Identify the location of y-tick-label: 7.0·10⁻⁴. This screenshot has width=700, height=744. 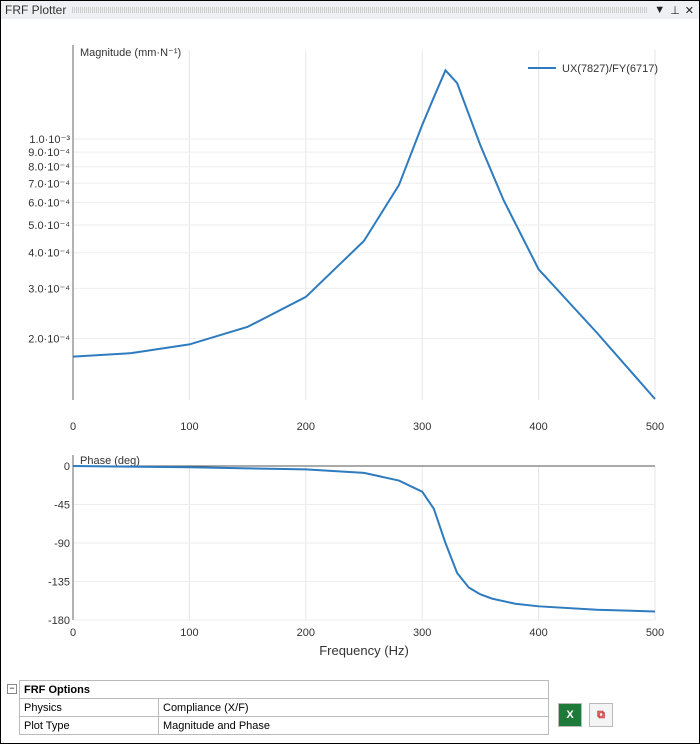
(49, 184).